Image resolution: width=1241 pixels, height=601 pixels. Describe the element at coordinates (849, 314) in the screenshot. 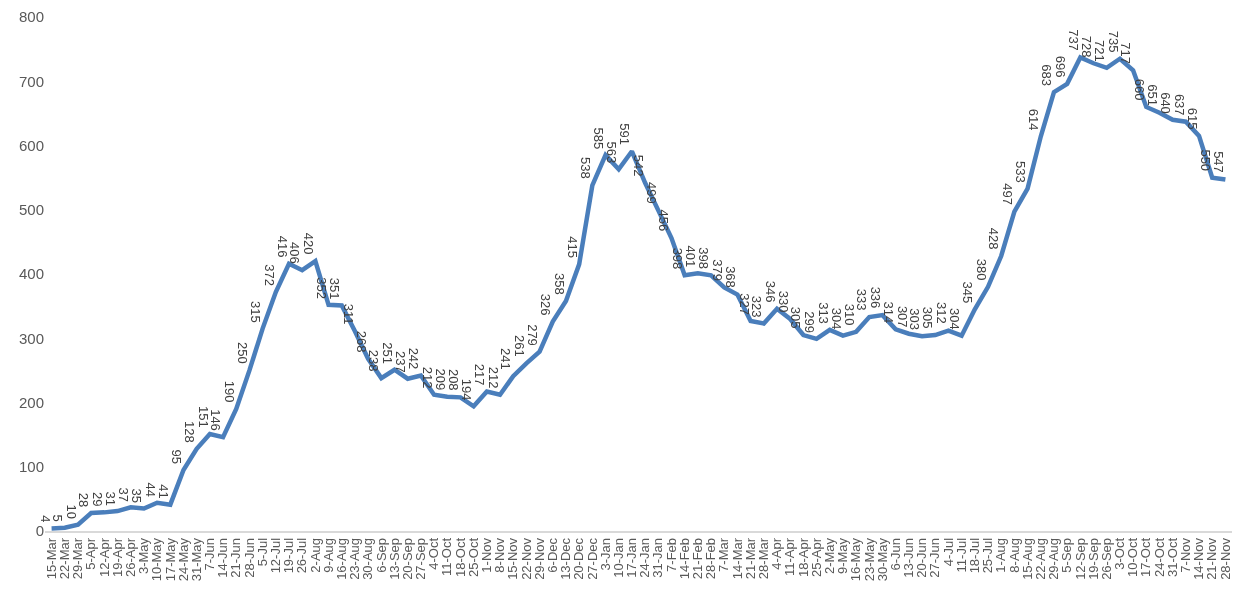

I see `data-label: 310` at that location.